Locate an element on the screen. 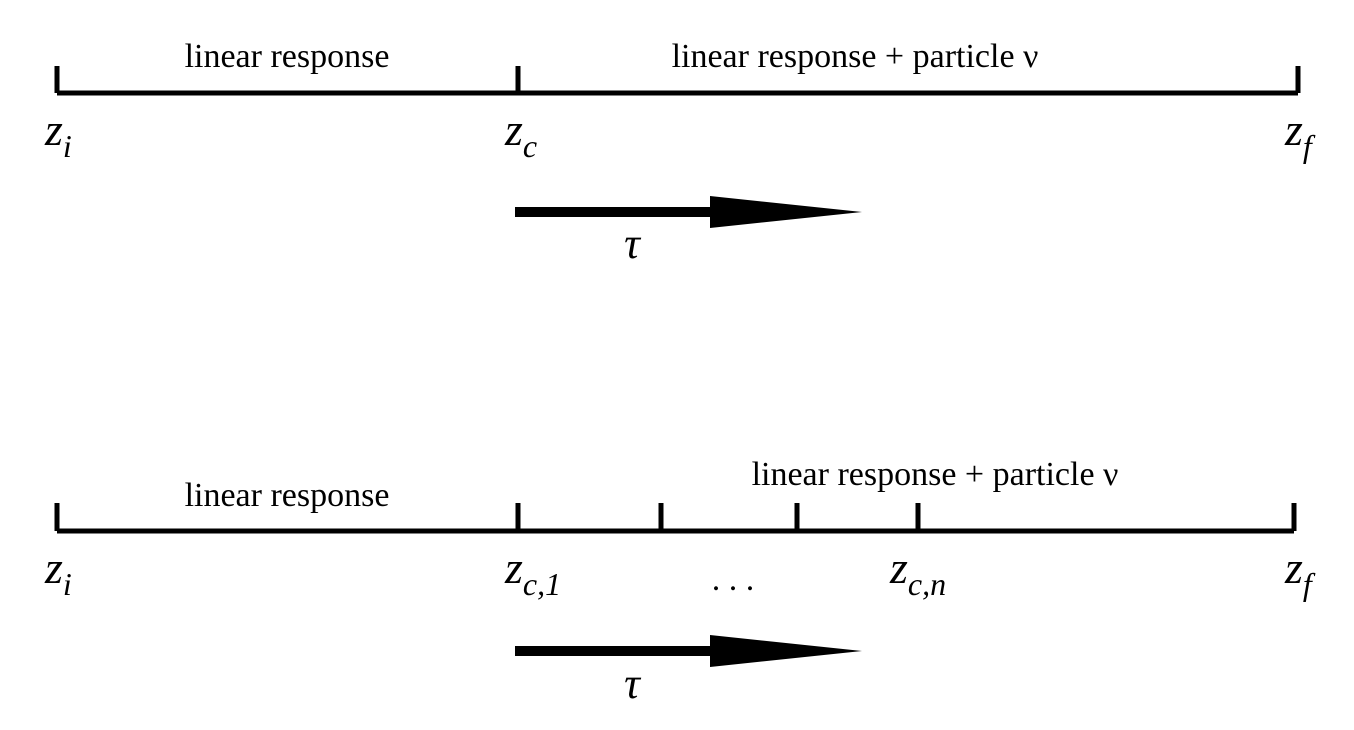 The height and width of the screenshot is (730, 1354). ellipsis: . . . is located at coordinates (733, 579).